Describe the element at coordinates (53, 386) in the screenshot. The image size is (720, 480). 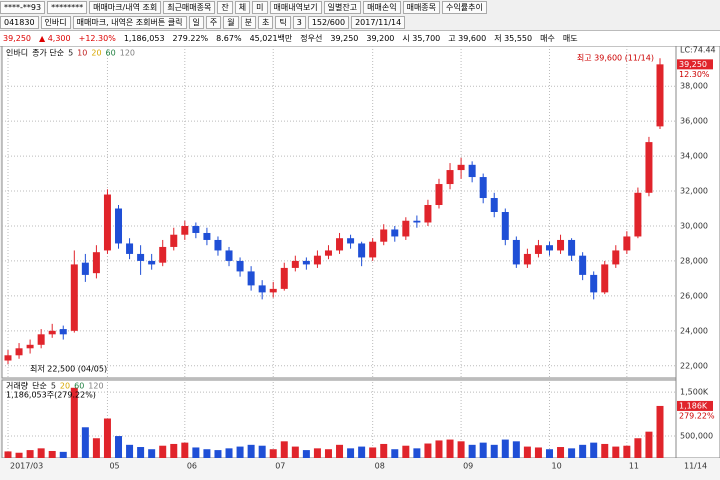
I see `legend-entry: 5` at that location.